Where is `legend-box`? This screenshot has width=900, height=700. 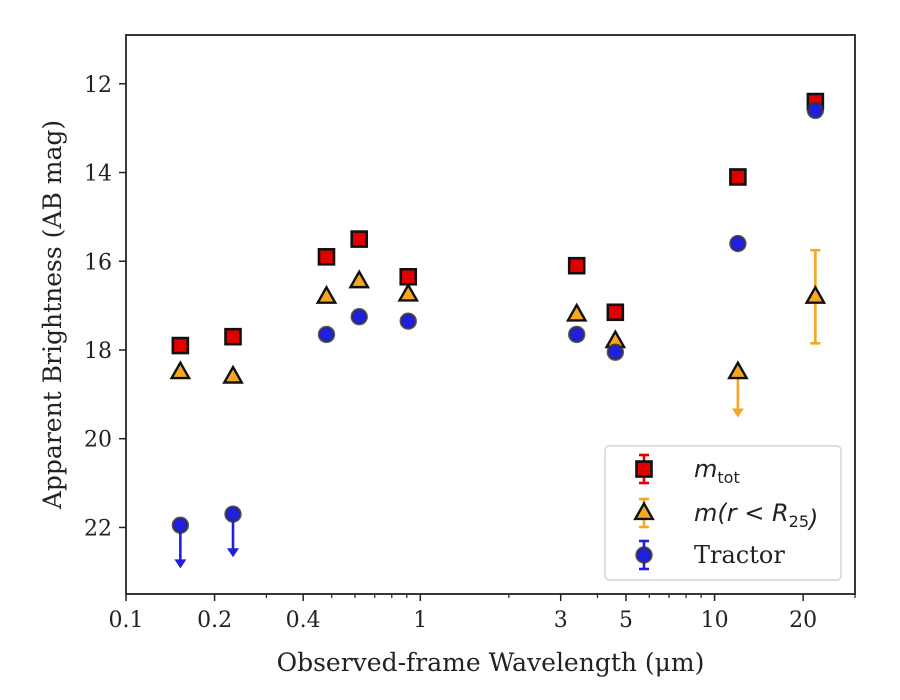 legend-box is located at coordinates (723, 513).